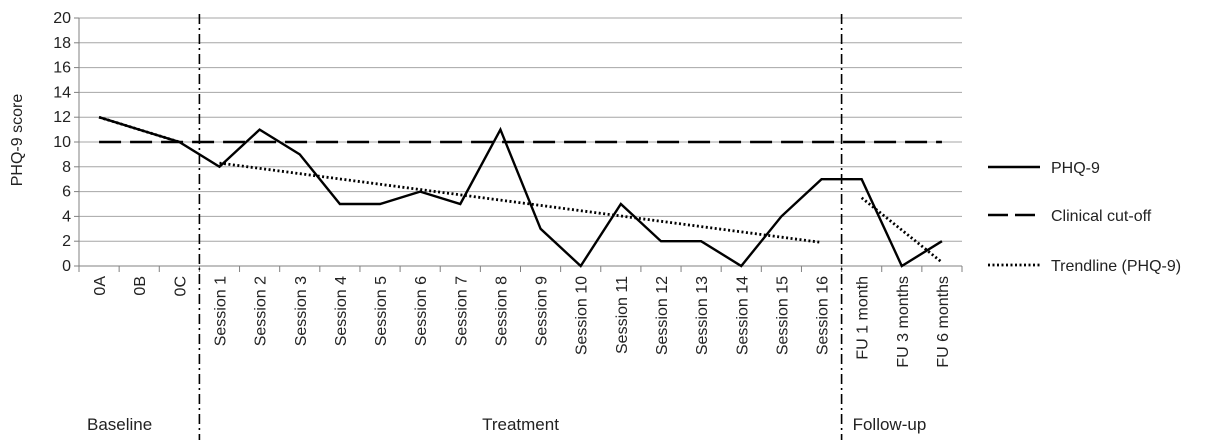 The height and width of the screenshot is (443, 1222). Describe the element at coordinates (622, 315) in the screenshot. I see `x-tick-label: Session 11` at that location.